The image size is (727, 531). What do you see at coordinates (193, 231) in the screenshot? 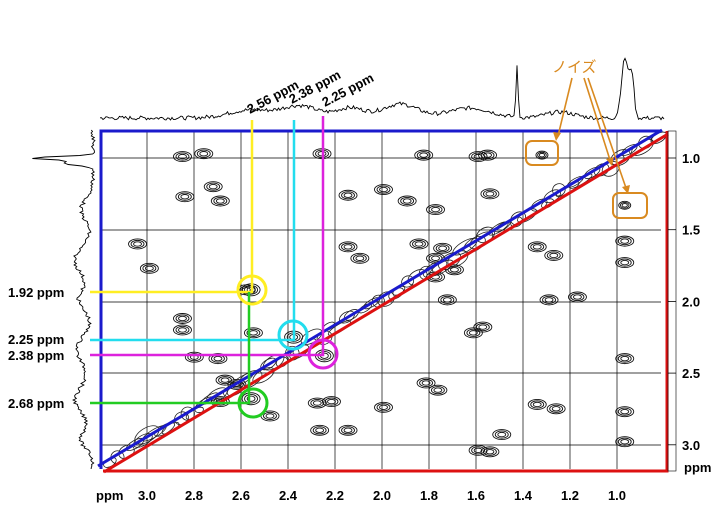
I see `guide-cyan` at bounding box center [193, 231].